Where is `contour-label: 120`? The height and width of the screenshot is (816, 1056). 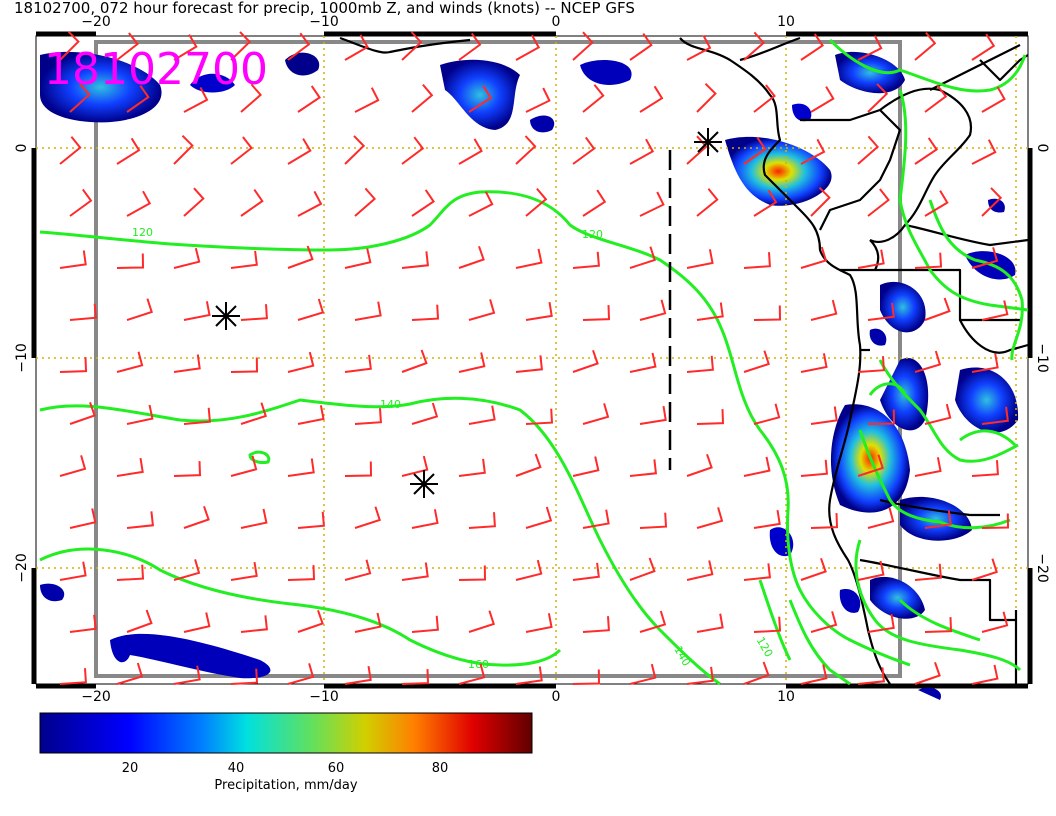
contour-label: 120 is located at coordinates (592, 234).